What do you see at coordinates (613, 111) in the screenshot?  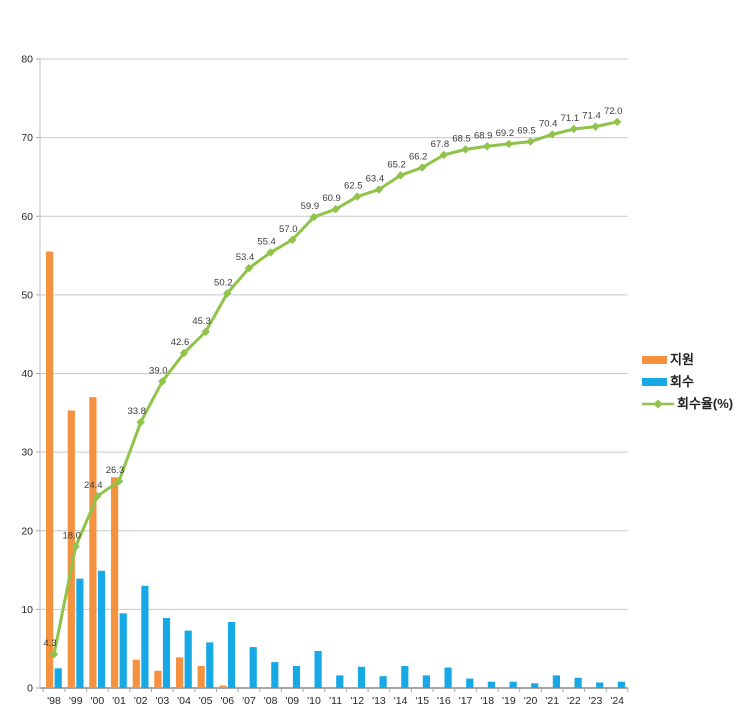 I see `svg-text: 72.0` at bounding box center [613, 111].